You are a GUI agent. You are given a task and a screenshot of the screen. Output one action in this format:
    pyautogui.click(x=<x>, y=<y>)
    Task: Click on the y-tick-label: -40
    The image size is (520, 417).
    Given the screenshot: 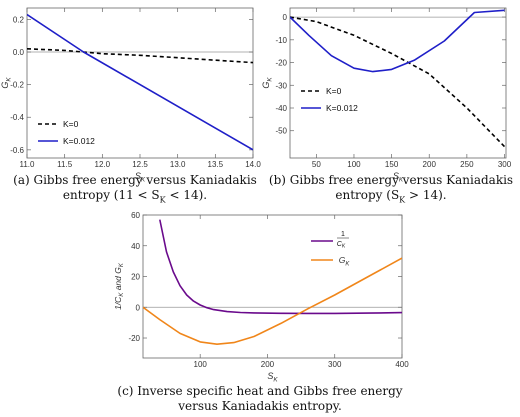 What is the action you would take?
    pyautogui.click(x=281, y=108)
    